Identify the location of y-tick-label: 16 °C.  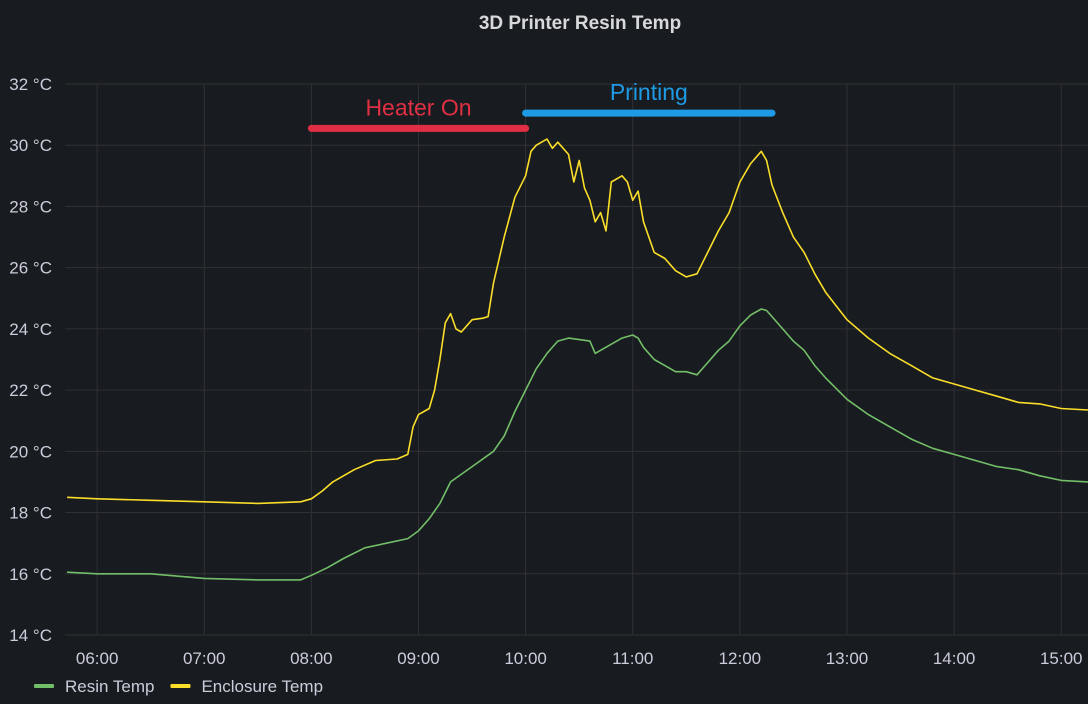
(30, 574).